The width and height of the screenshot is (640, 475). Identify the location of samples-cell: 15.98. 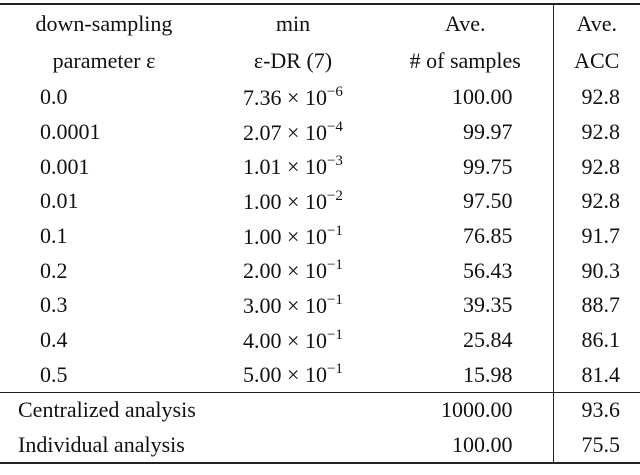
(465, 375).